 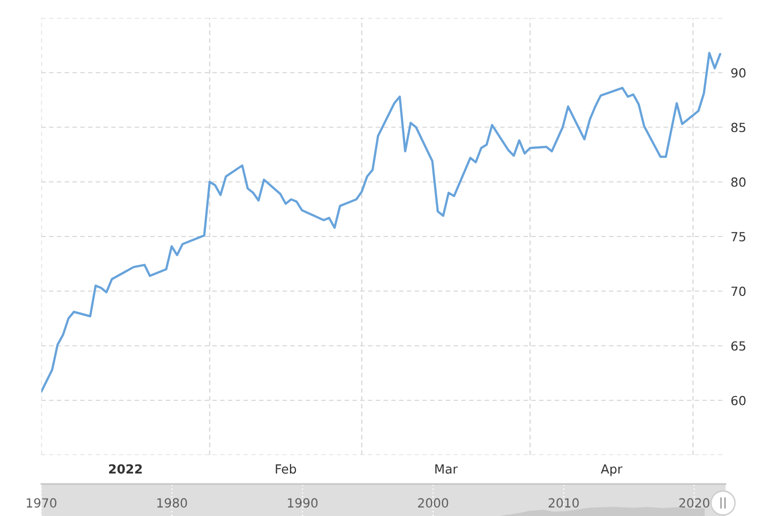 What do you see at coordinates (125, 469) in the screenshot?
I see `x-tick-label: 2022` at bounding box center [125, 469].